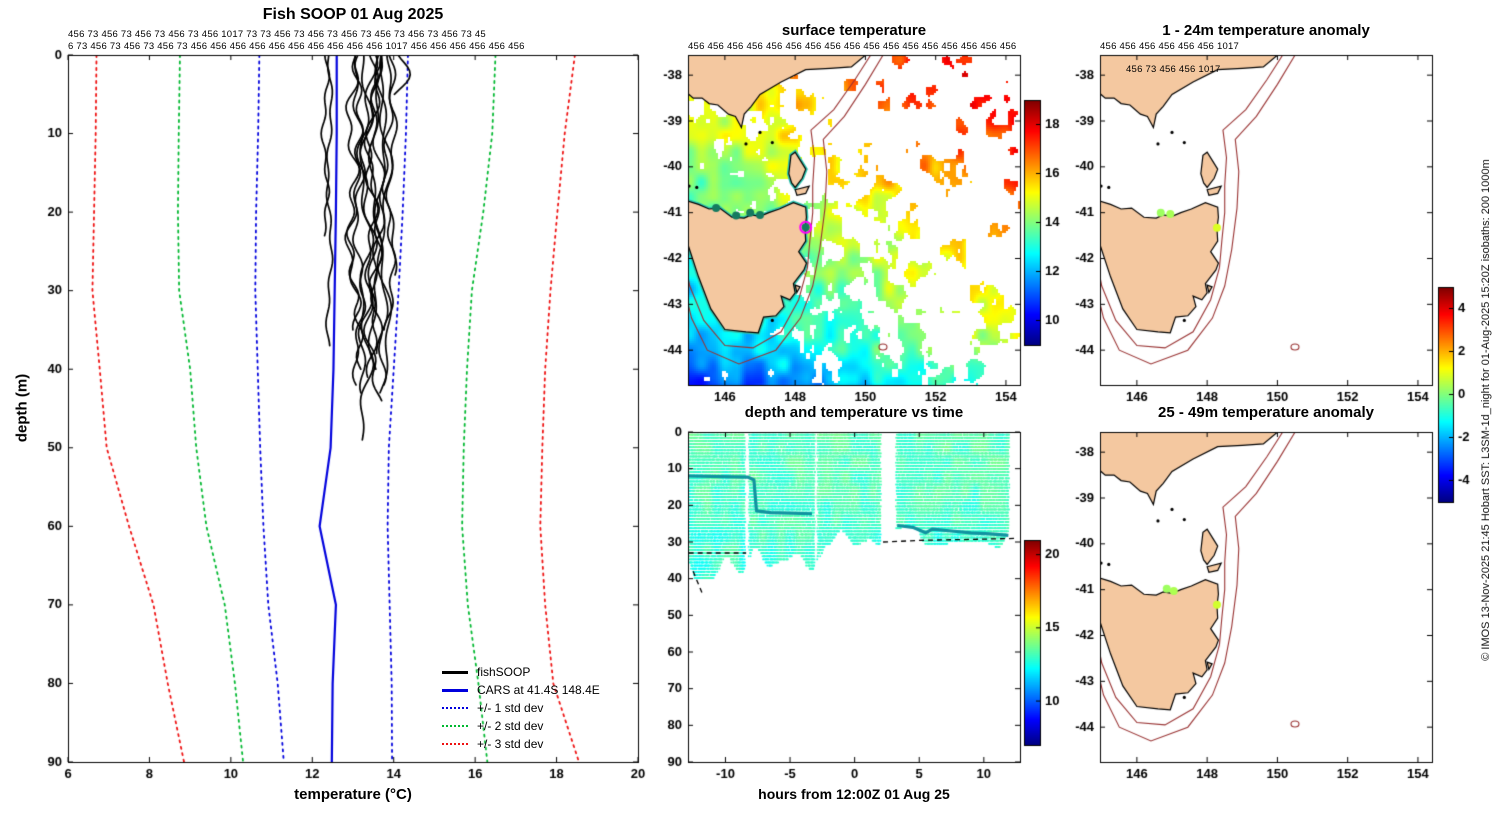 The height and width of the screenshot is (820, 1500). I want to click on title-depth-temp-vs-time: depth and temperature vs time, so click(854, 412).